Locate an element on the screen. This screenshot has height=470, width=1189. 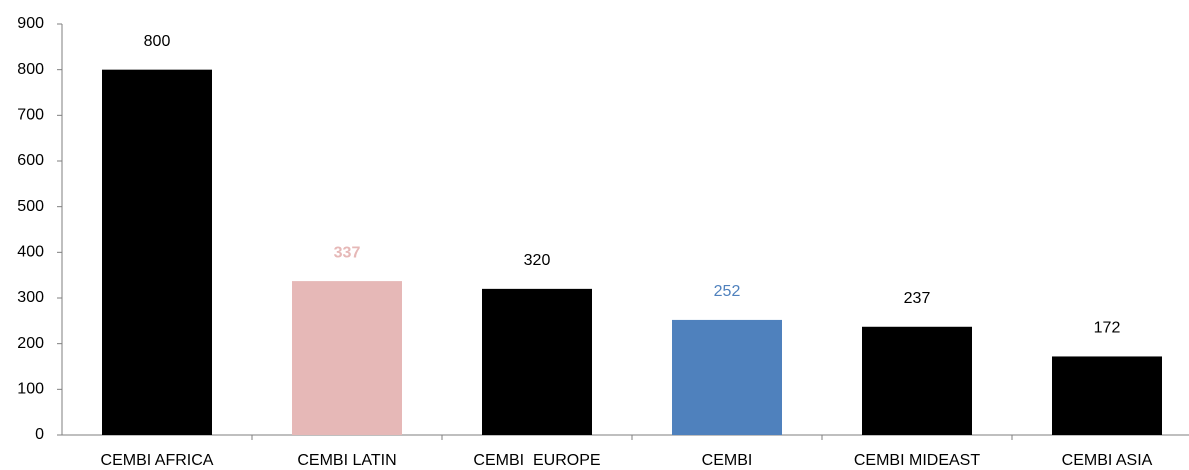
value-label: 320 is located at coordinates (537, 260).